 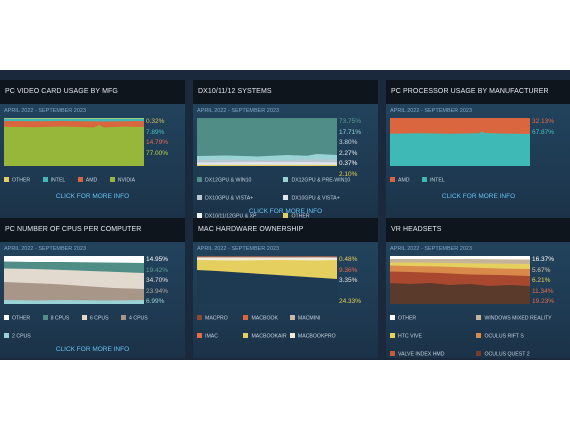 I want to click on value-other: 0.32%, so click(x=155, y=121).